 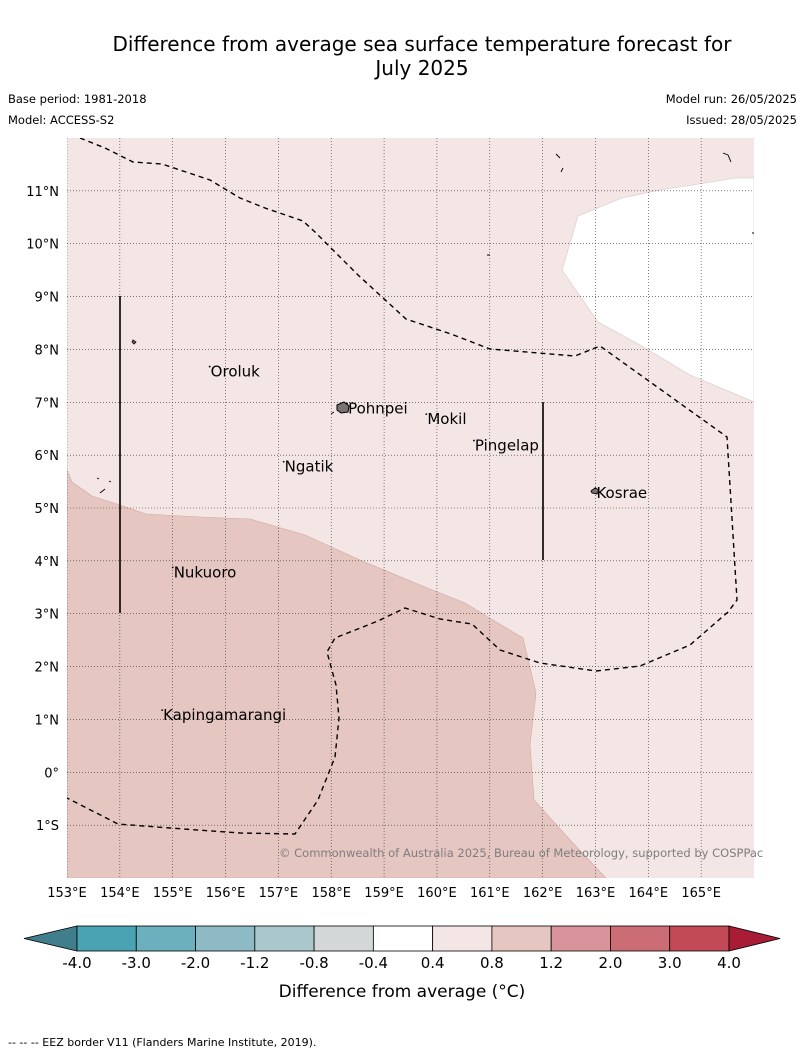 What do you see at coordinates (313, 963) in the screenshot?
I see `colorbar-tick-label: -0.8` at bounding box center [313, 963].